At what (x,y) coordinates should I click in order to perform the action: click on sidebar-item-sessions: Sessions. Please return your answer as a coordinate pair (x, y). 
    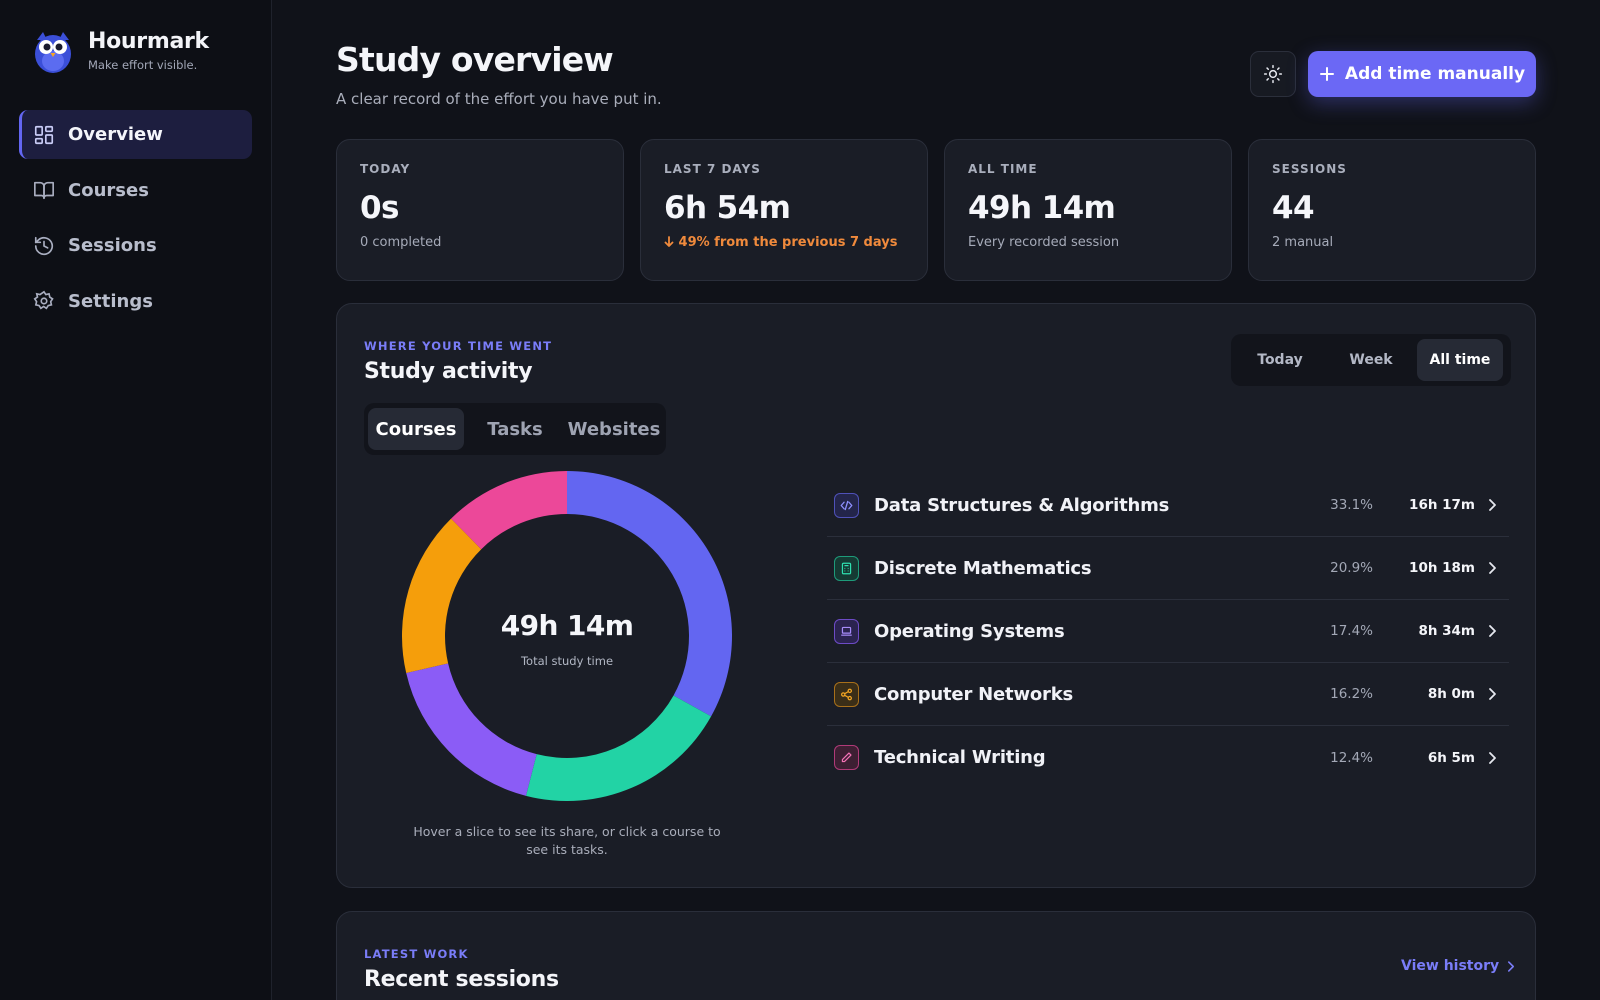
    Looking at the image, I should click on (135, 245).